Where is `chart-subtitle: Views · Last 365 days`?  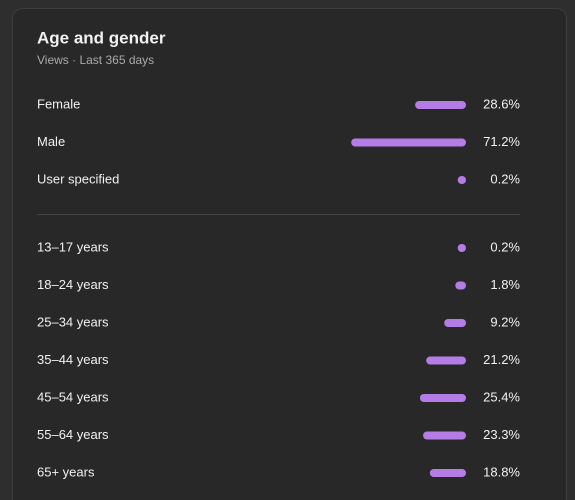
chart-subtitle: Views · Last 365 days is located at coordinates (95, 60).